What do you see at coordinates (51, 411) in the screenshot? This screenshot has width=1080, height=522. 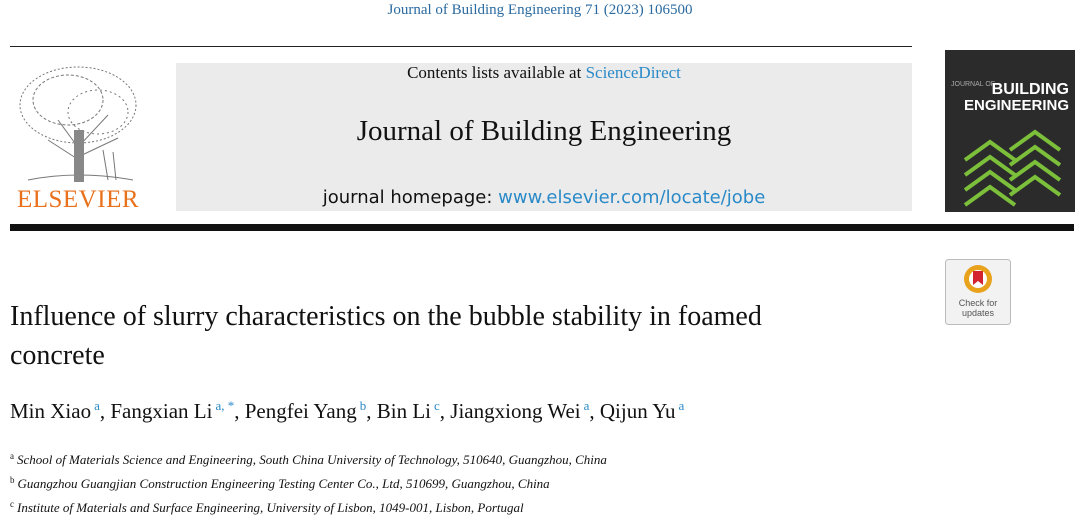 I see `author-name: Min Xiao` at bounding box center [51, 411].